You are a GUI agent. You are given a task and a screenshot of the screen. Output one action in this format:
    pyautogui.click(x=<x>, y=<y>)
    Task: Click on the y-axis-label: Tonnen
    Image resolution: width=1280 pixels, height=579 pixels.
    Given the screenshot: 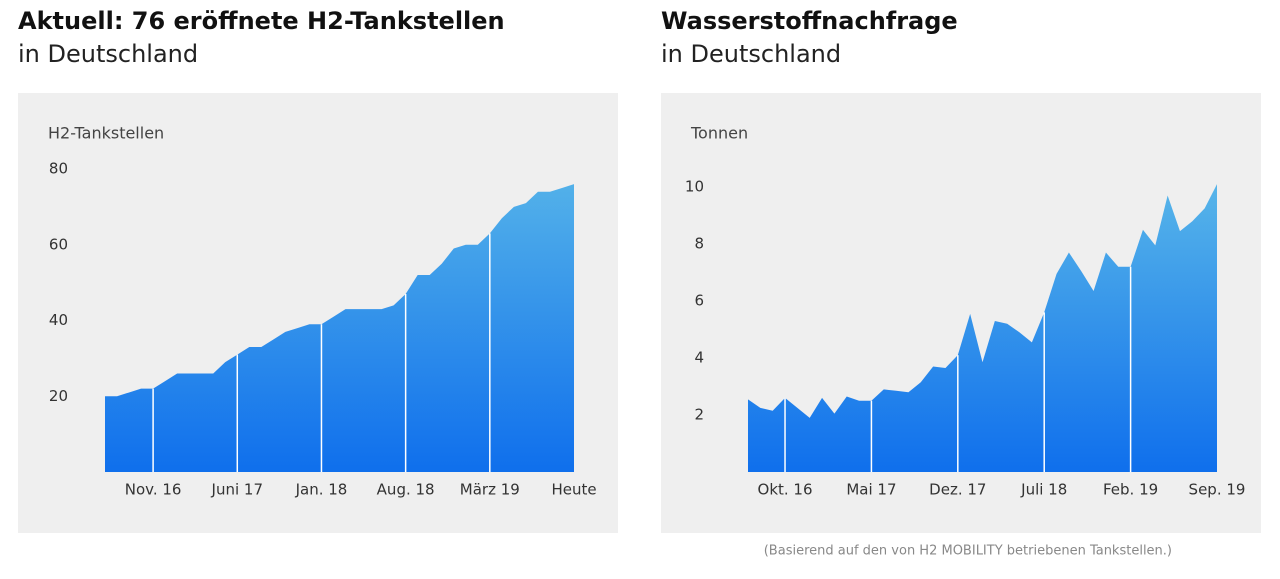 What is the action you would take?
    pyautogui.click(x=719, y=133)
    